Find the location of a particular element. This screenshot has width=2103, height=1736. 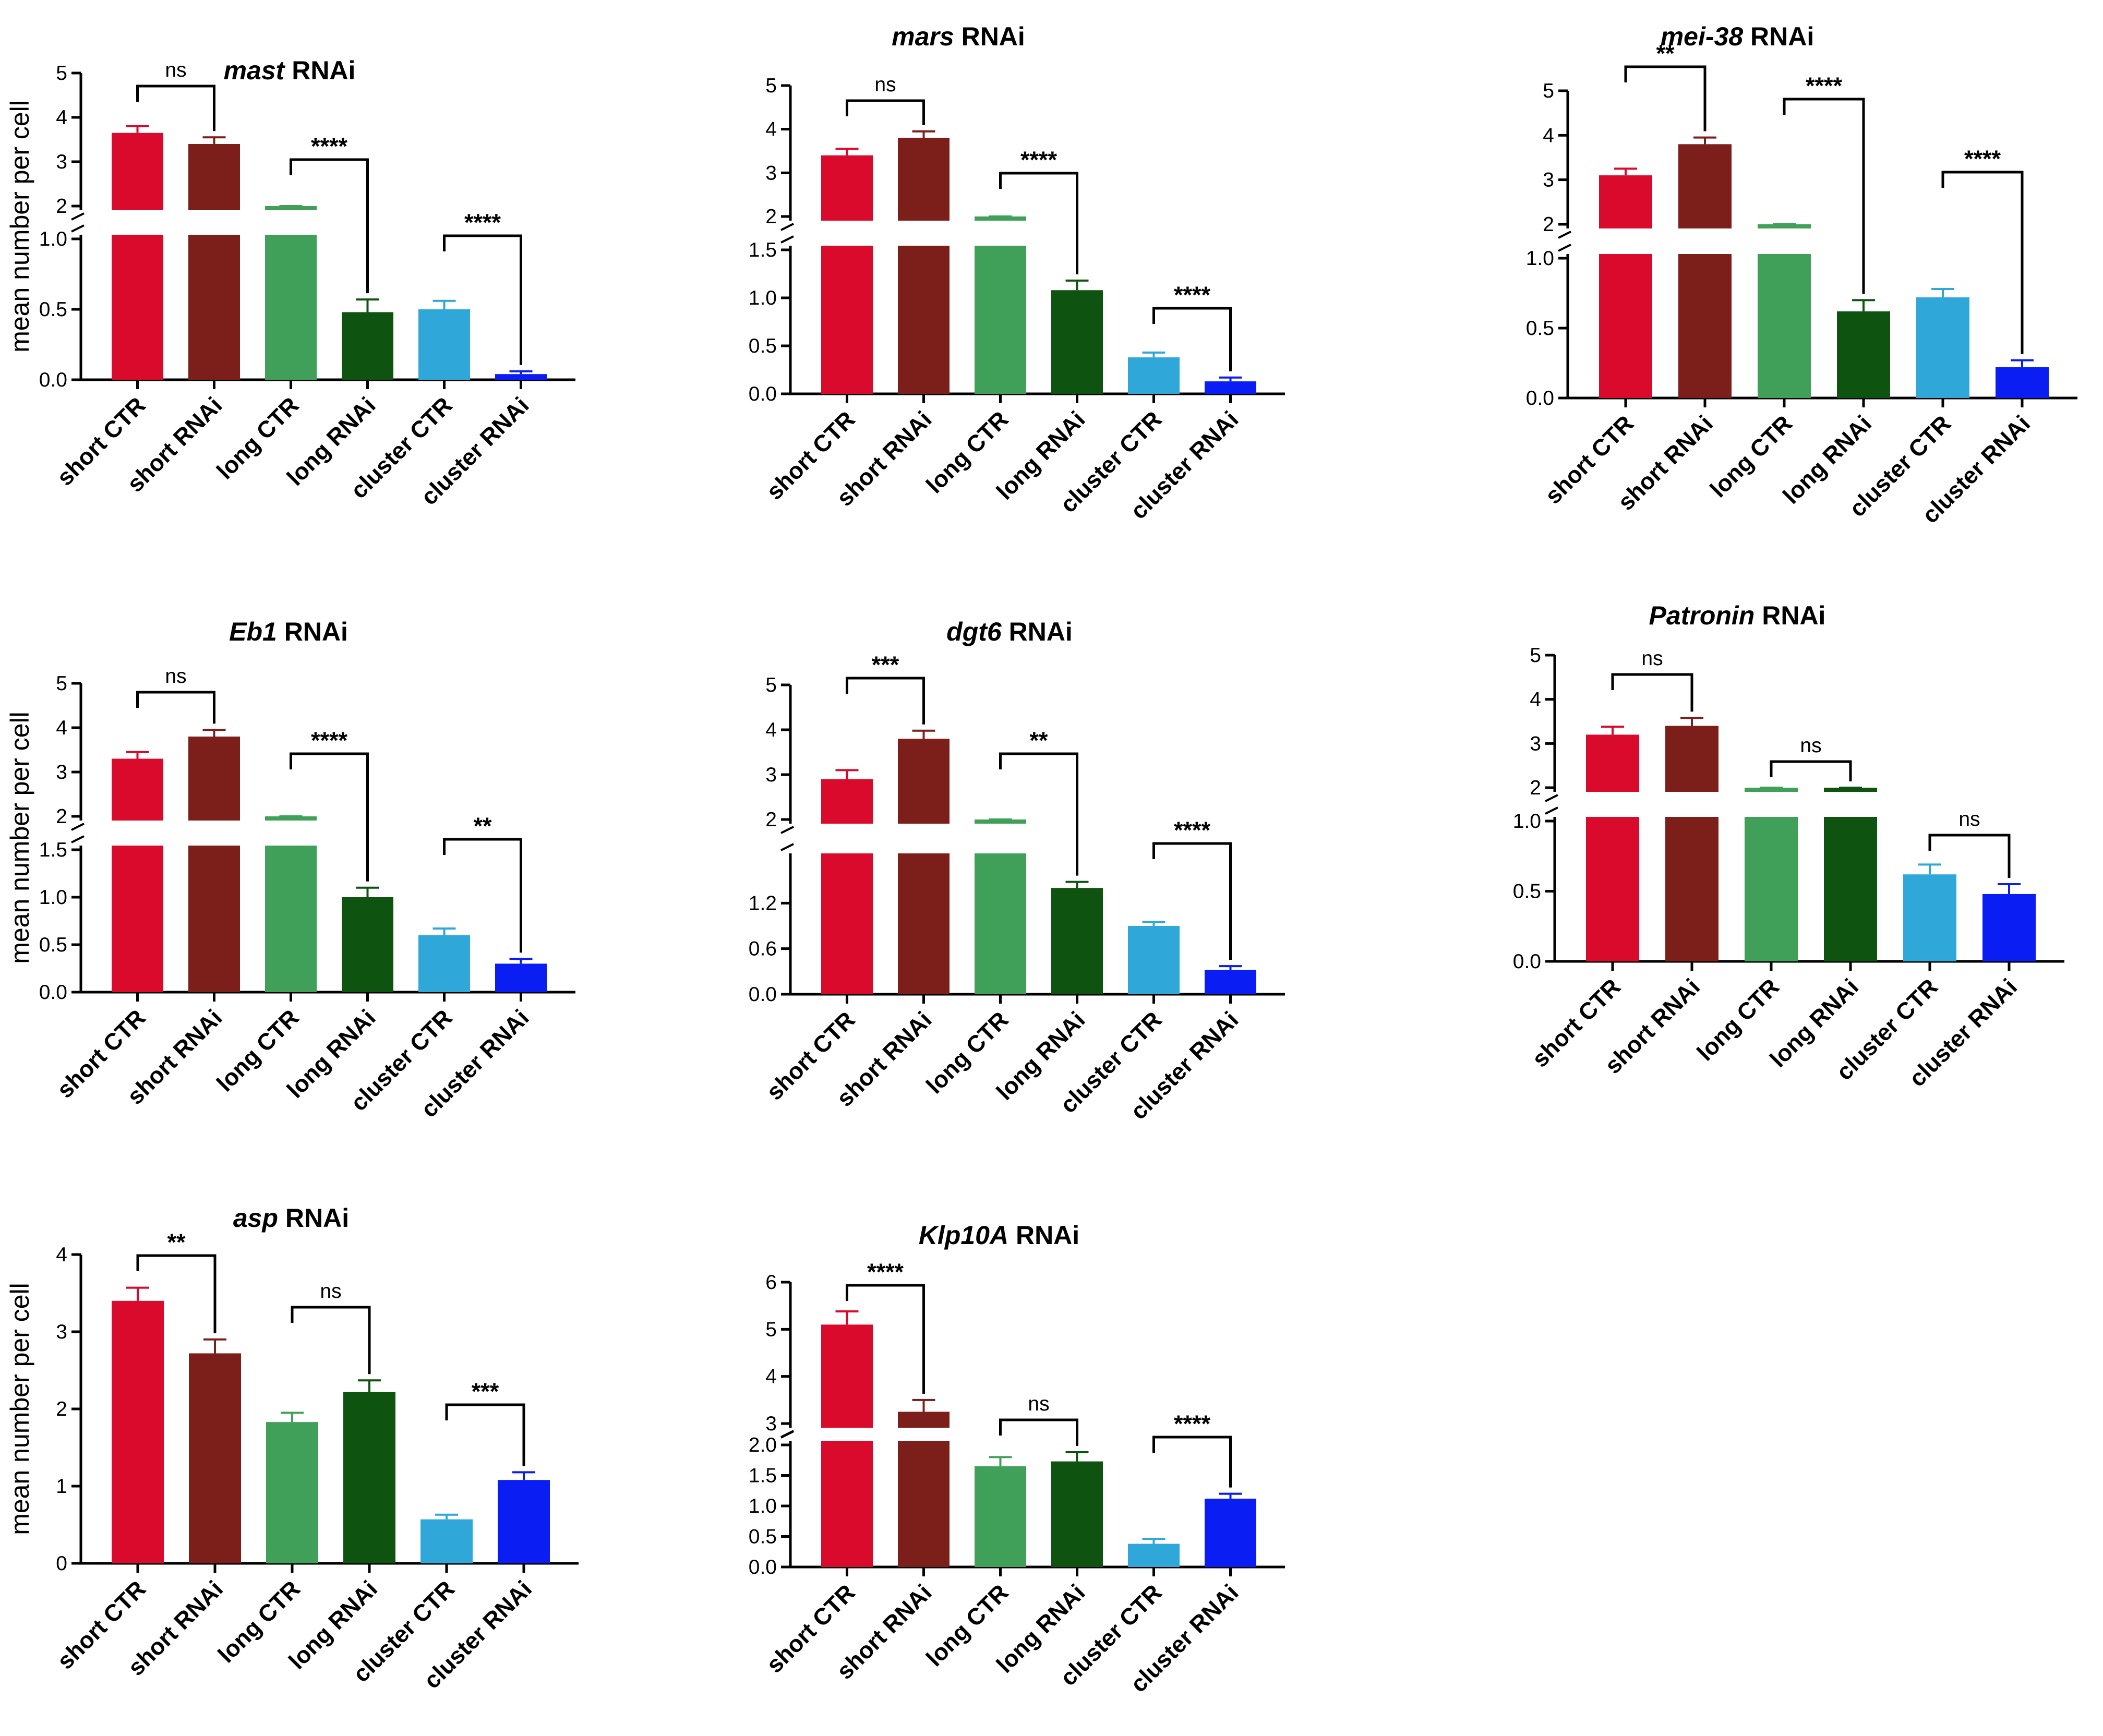

y-tick-label: 6 is located at coordinates (771, 1282).